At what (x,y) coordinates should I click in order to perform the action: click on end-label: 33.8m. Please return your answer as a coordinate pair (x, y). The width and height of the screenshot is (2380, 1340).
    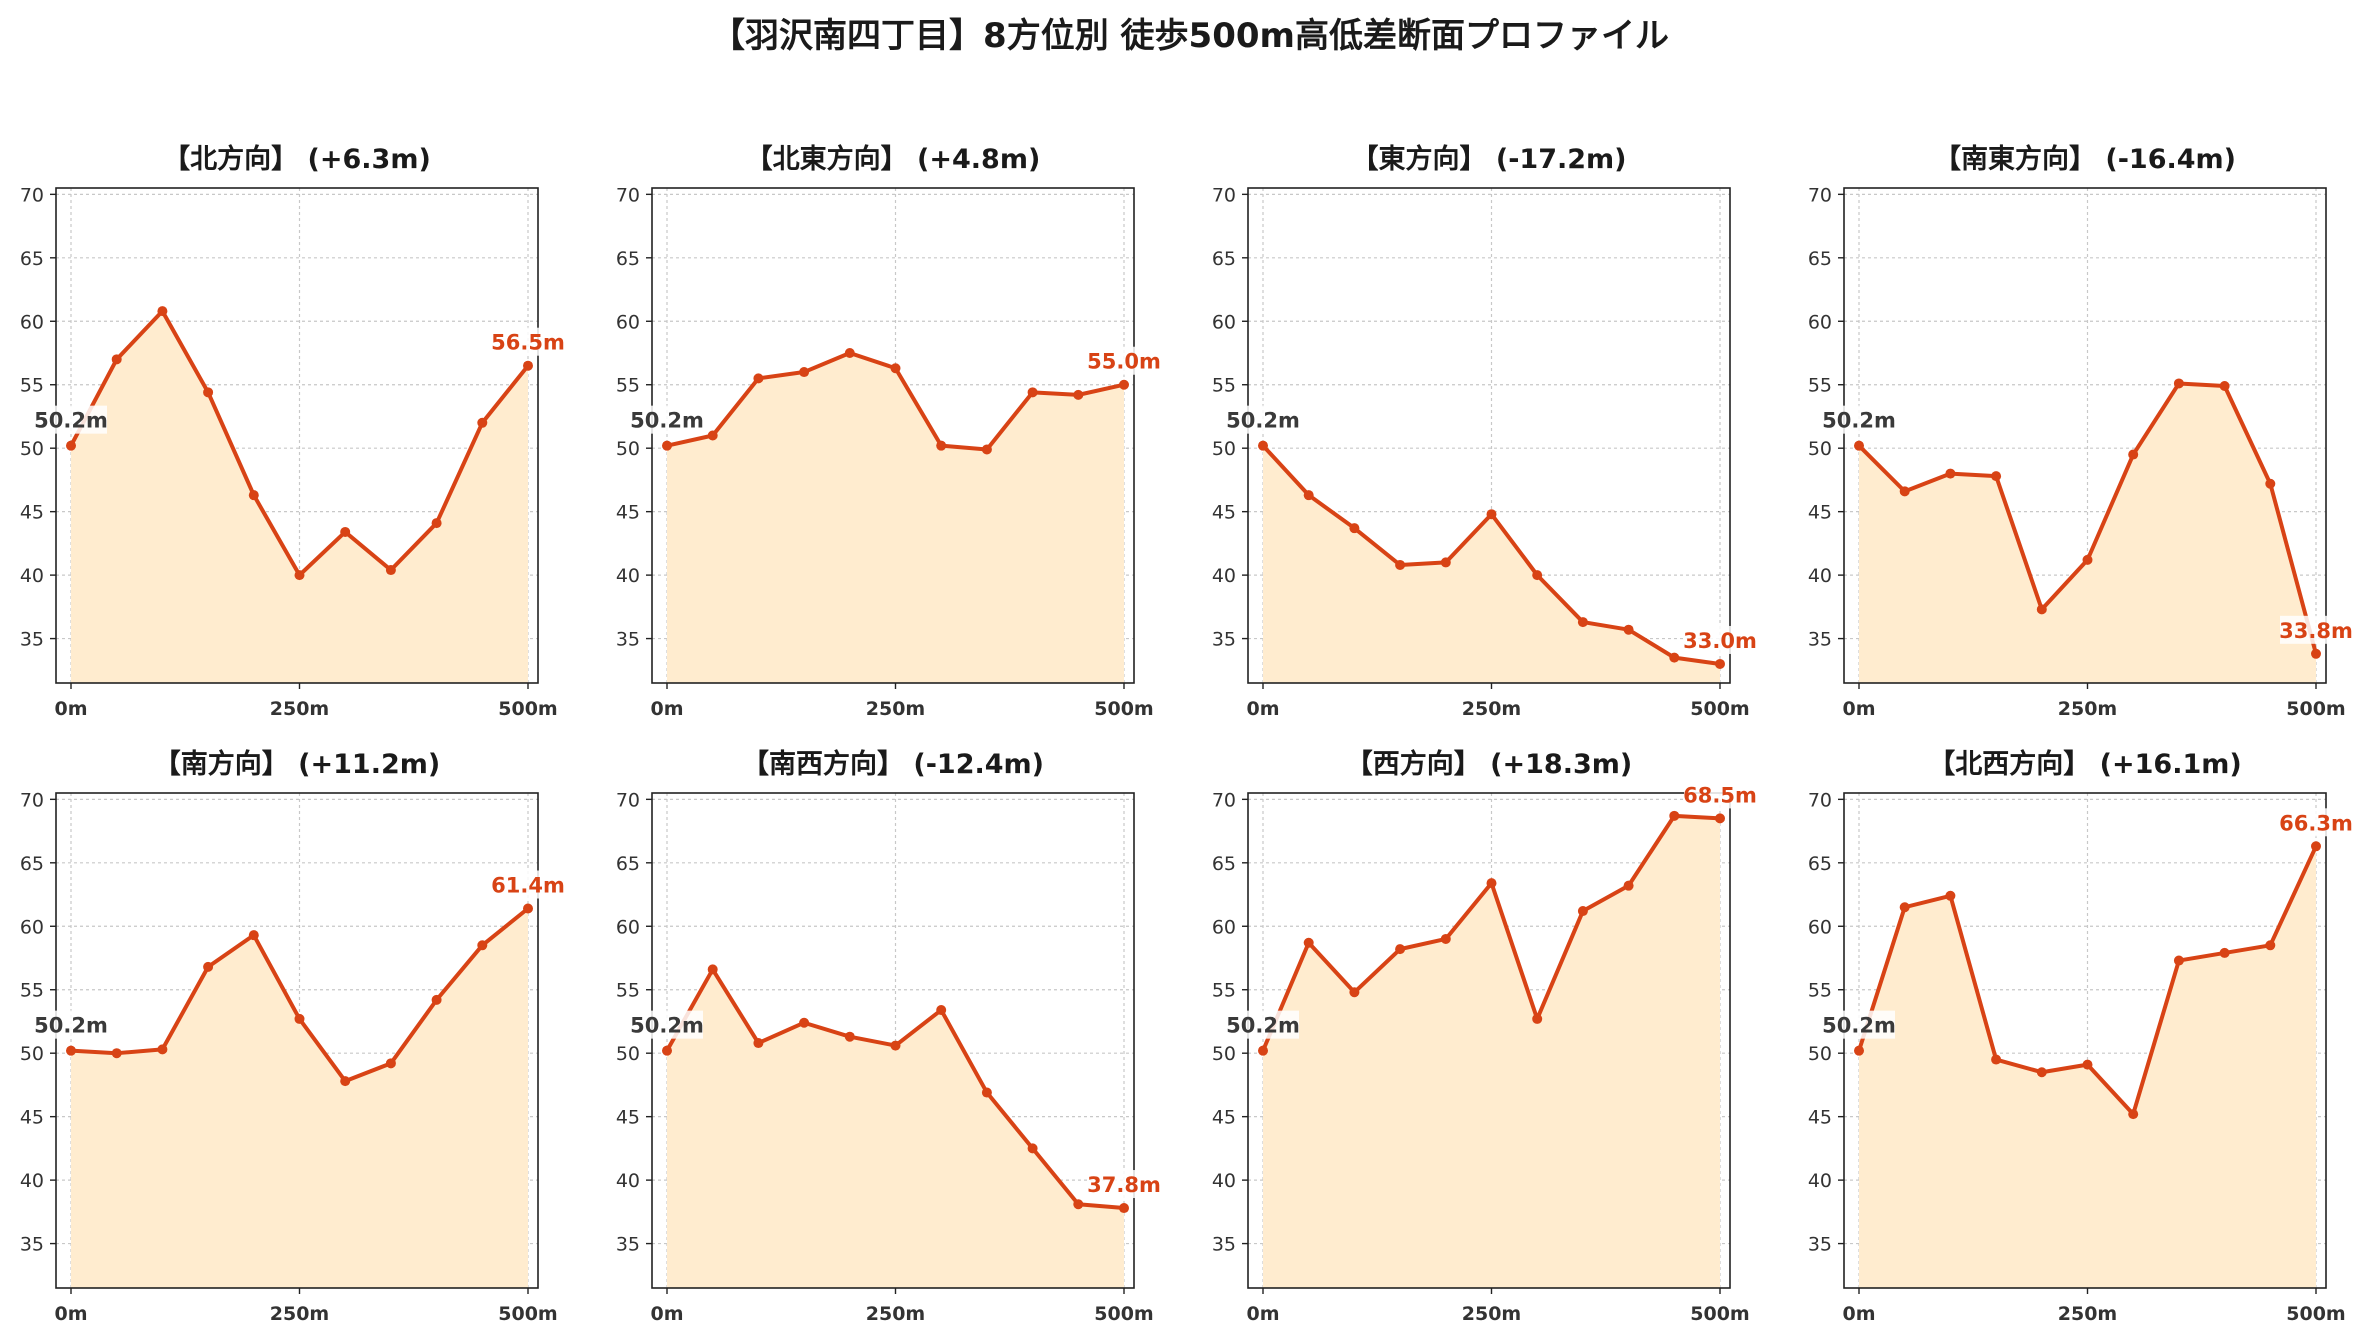
    Looking at the image, I should click on (2316, 631).